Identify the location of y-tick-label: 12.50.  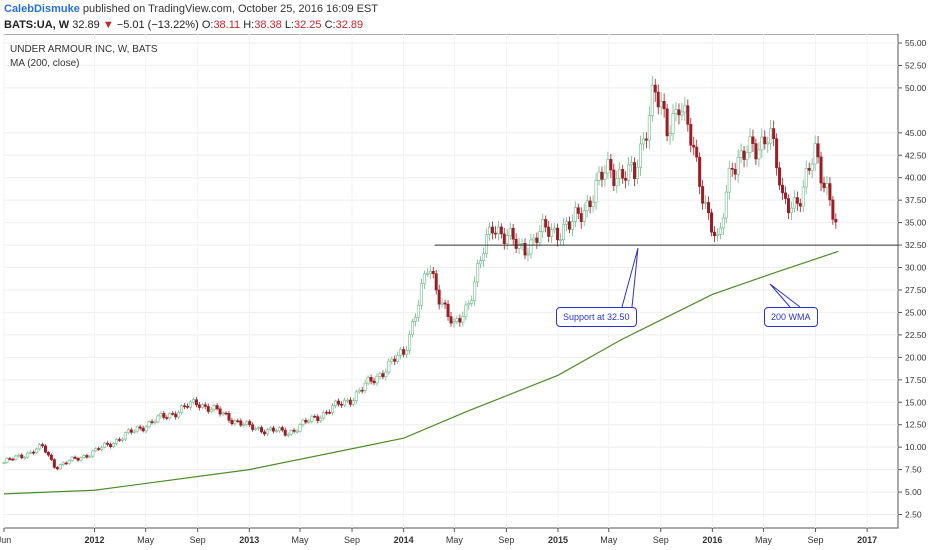
(916, 425).